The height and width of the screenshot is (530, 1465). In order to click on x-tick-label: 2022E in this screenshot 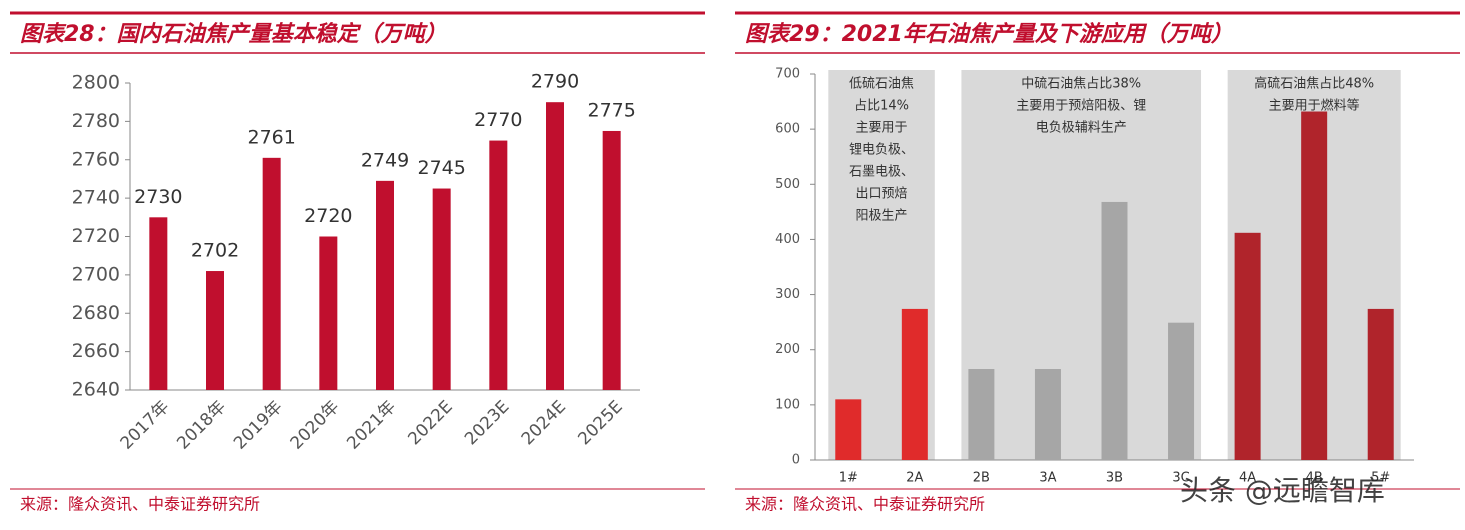, I will do `click(430, 423)`.